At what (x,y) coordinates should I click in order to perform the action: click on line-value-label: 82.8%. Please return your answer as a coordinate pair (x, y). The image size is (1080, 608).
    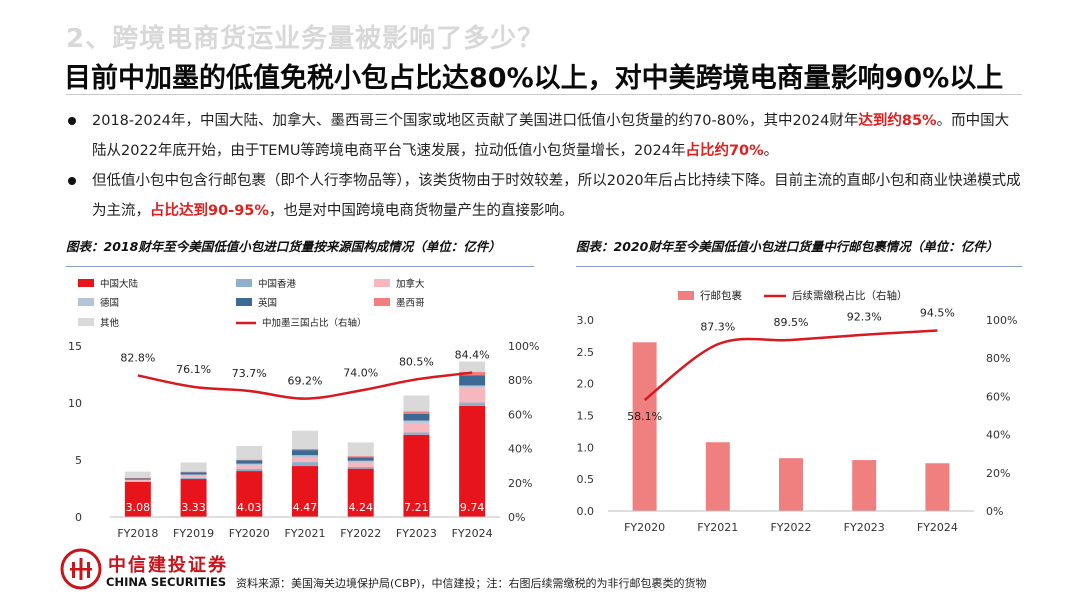
    Looking at the image, I should click on (137, 357).